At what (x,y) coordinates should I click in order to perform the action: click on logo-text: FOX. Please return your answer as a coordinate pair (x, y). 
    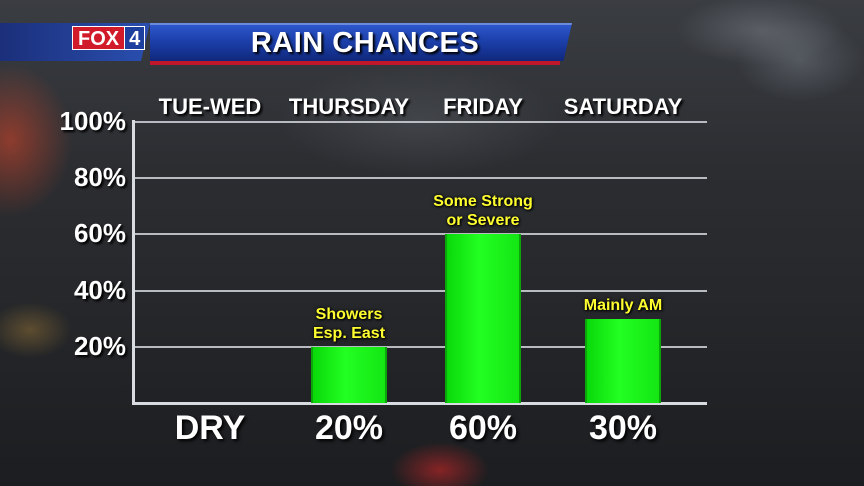
    Looking at the image, I should click on (99, 38).